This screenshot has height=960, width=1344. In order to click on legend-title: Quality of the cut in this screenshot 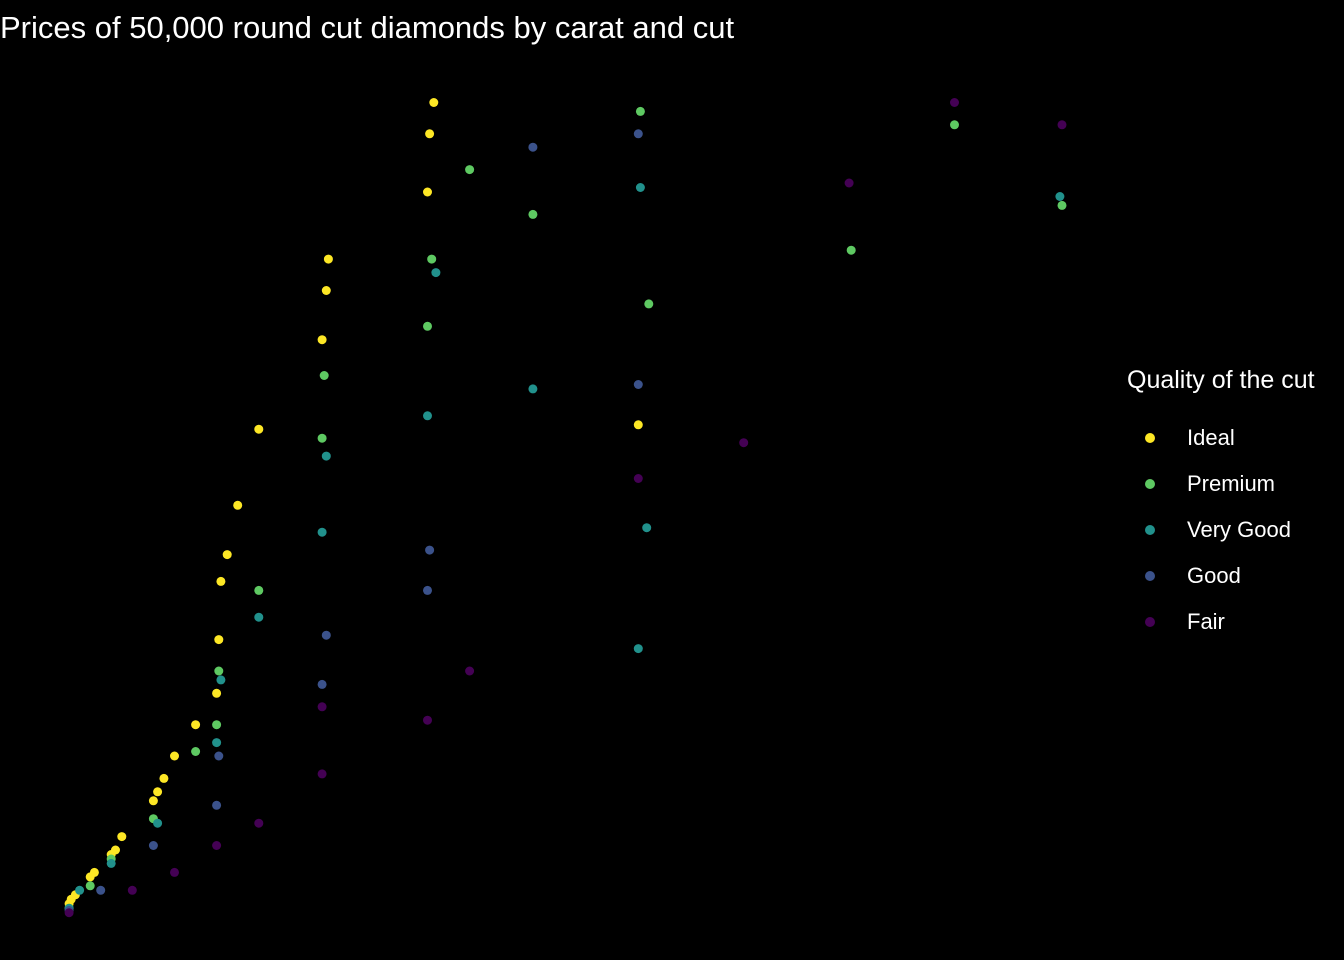, I will do `click(1221, 380)`.